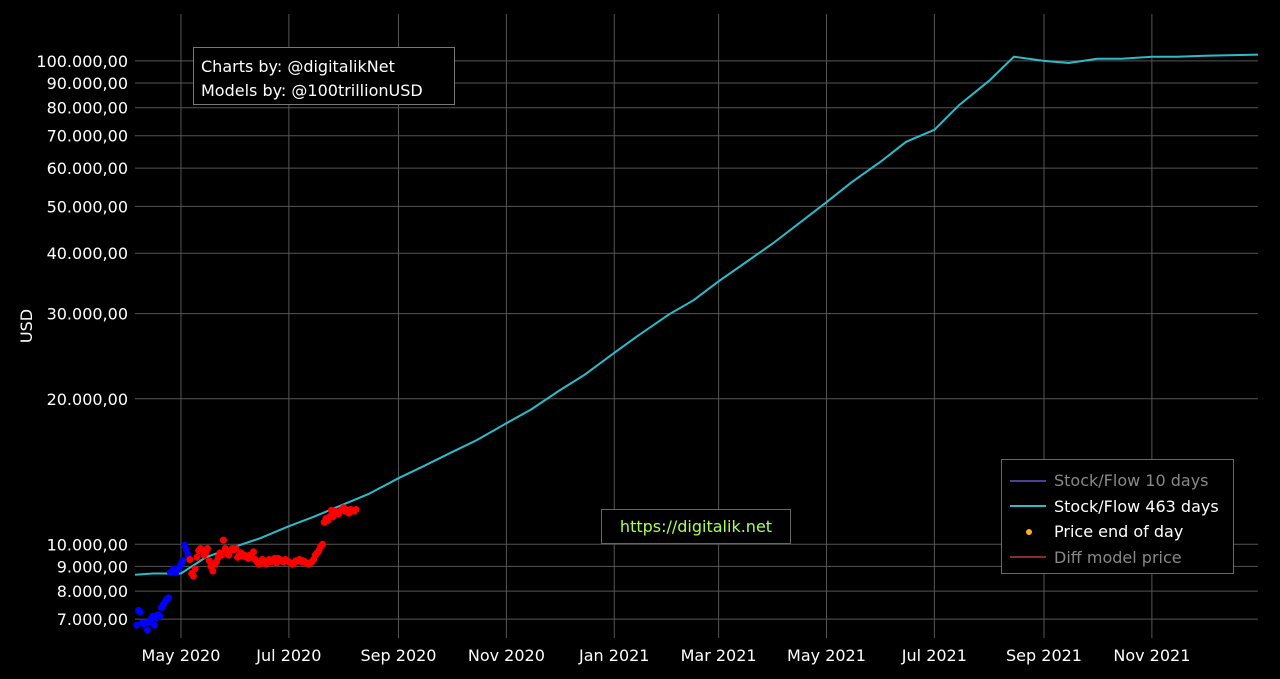 The width and height of the screenshot is (1280, 679). I want to click on y-tick-label: 80.000,00, so click(87, 108).